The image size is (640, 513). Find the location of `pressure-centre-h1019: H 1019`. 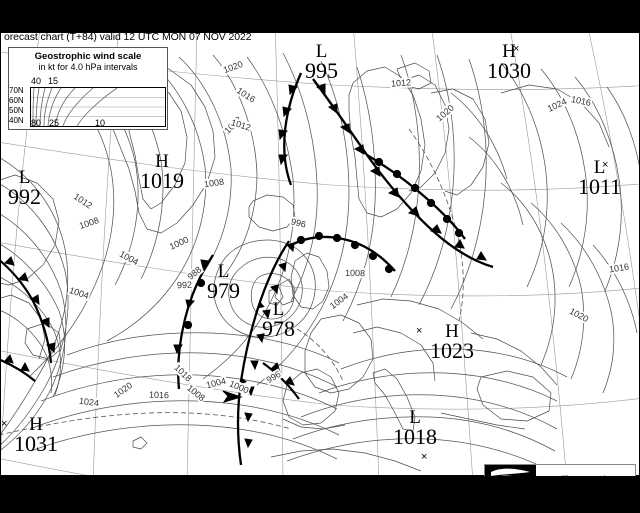

pressure-centre-h1019: H 1019 is located at coordinates (162, 172).